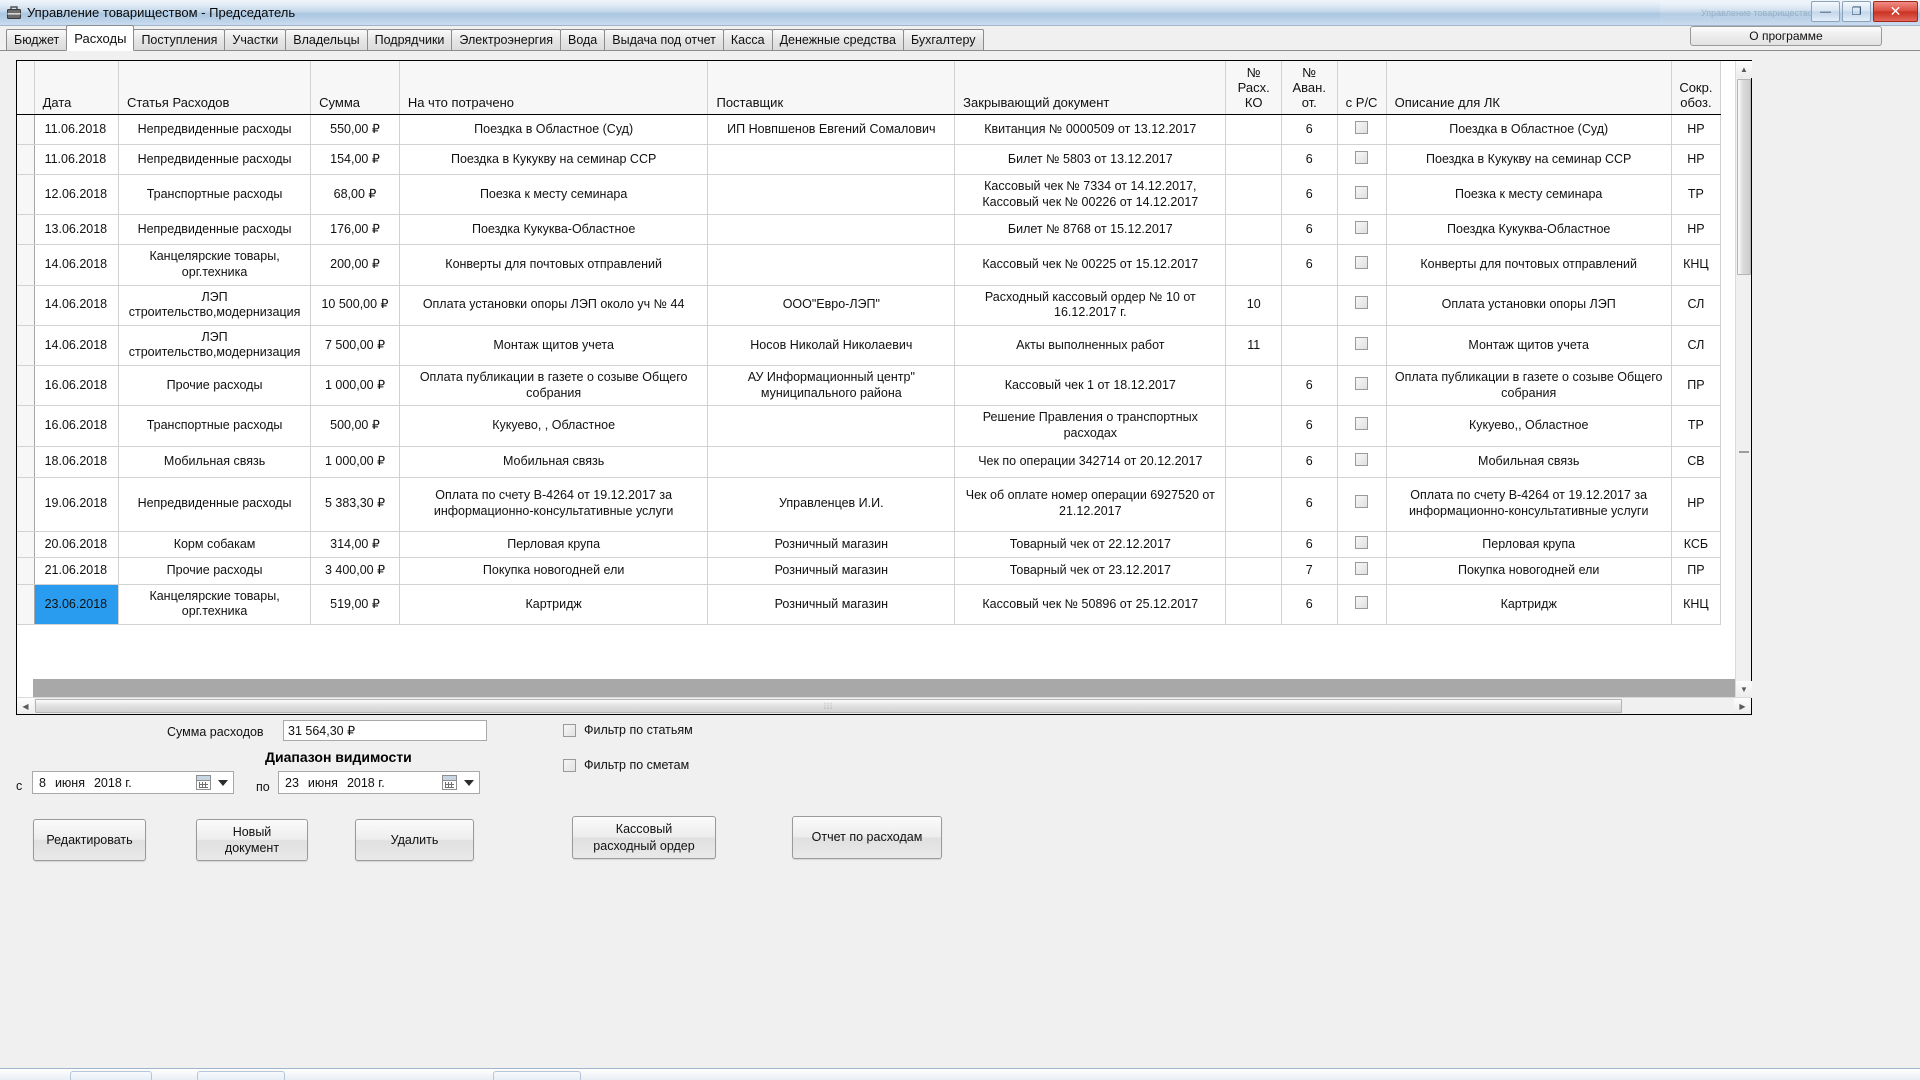 The width and height of the screenshot is (1920, 1080). Describe the element at coordinates (1529, 426) in the screenshot. I see `cell-lk-description: Кукуево,, Областное` at that location.